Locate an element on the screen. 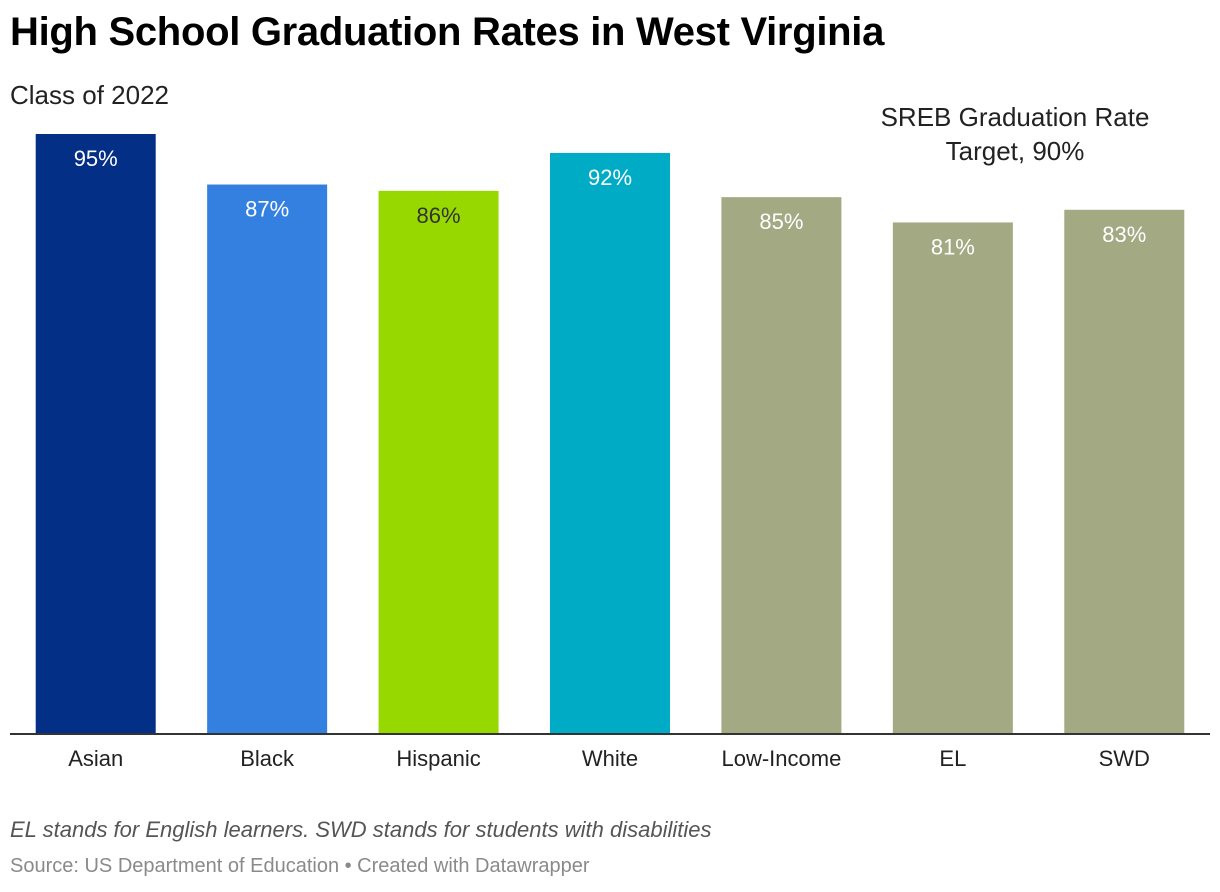 Image resolution: width=1220 pixels, height=892 pixels. x-tick-label: SWD is located at coordinates (1124, 758).